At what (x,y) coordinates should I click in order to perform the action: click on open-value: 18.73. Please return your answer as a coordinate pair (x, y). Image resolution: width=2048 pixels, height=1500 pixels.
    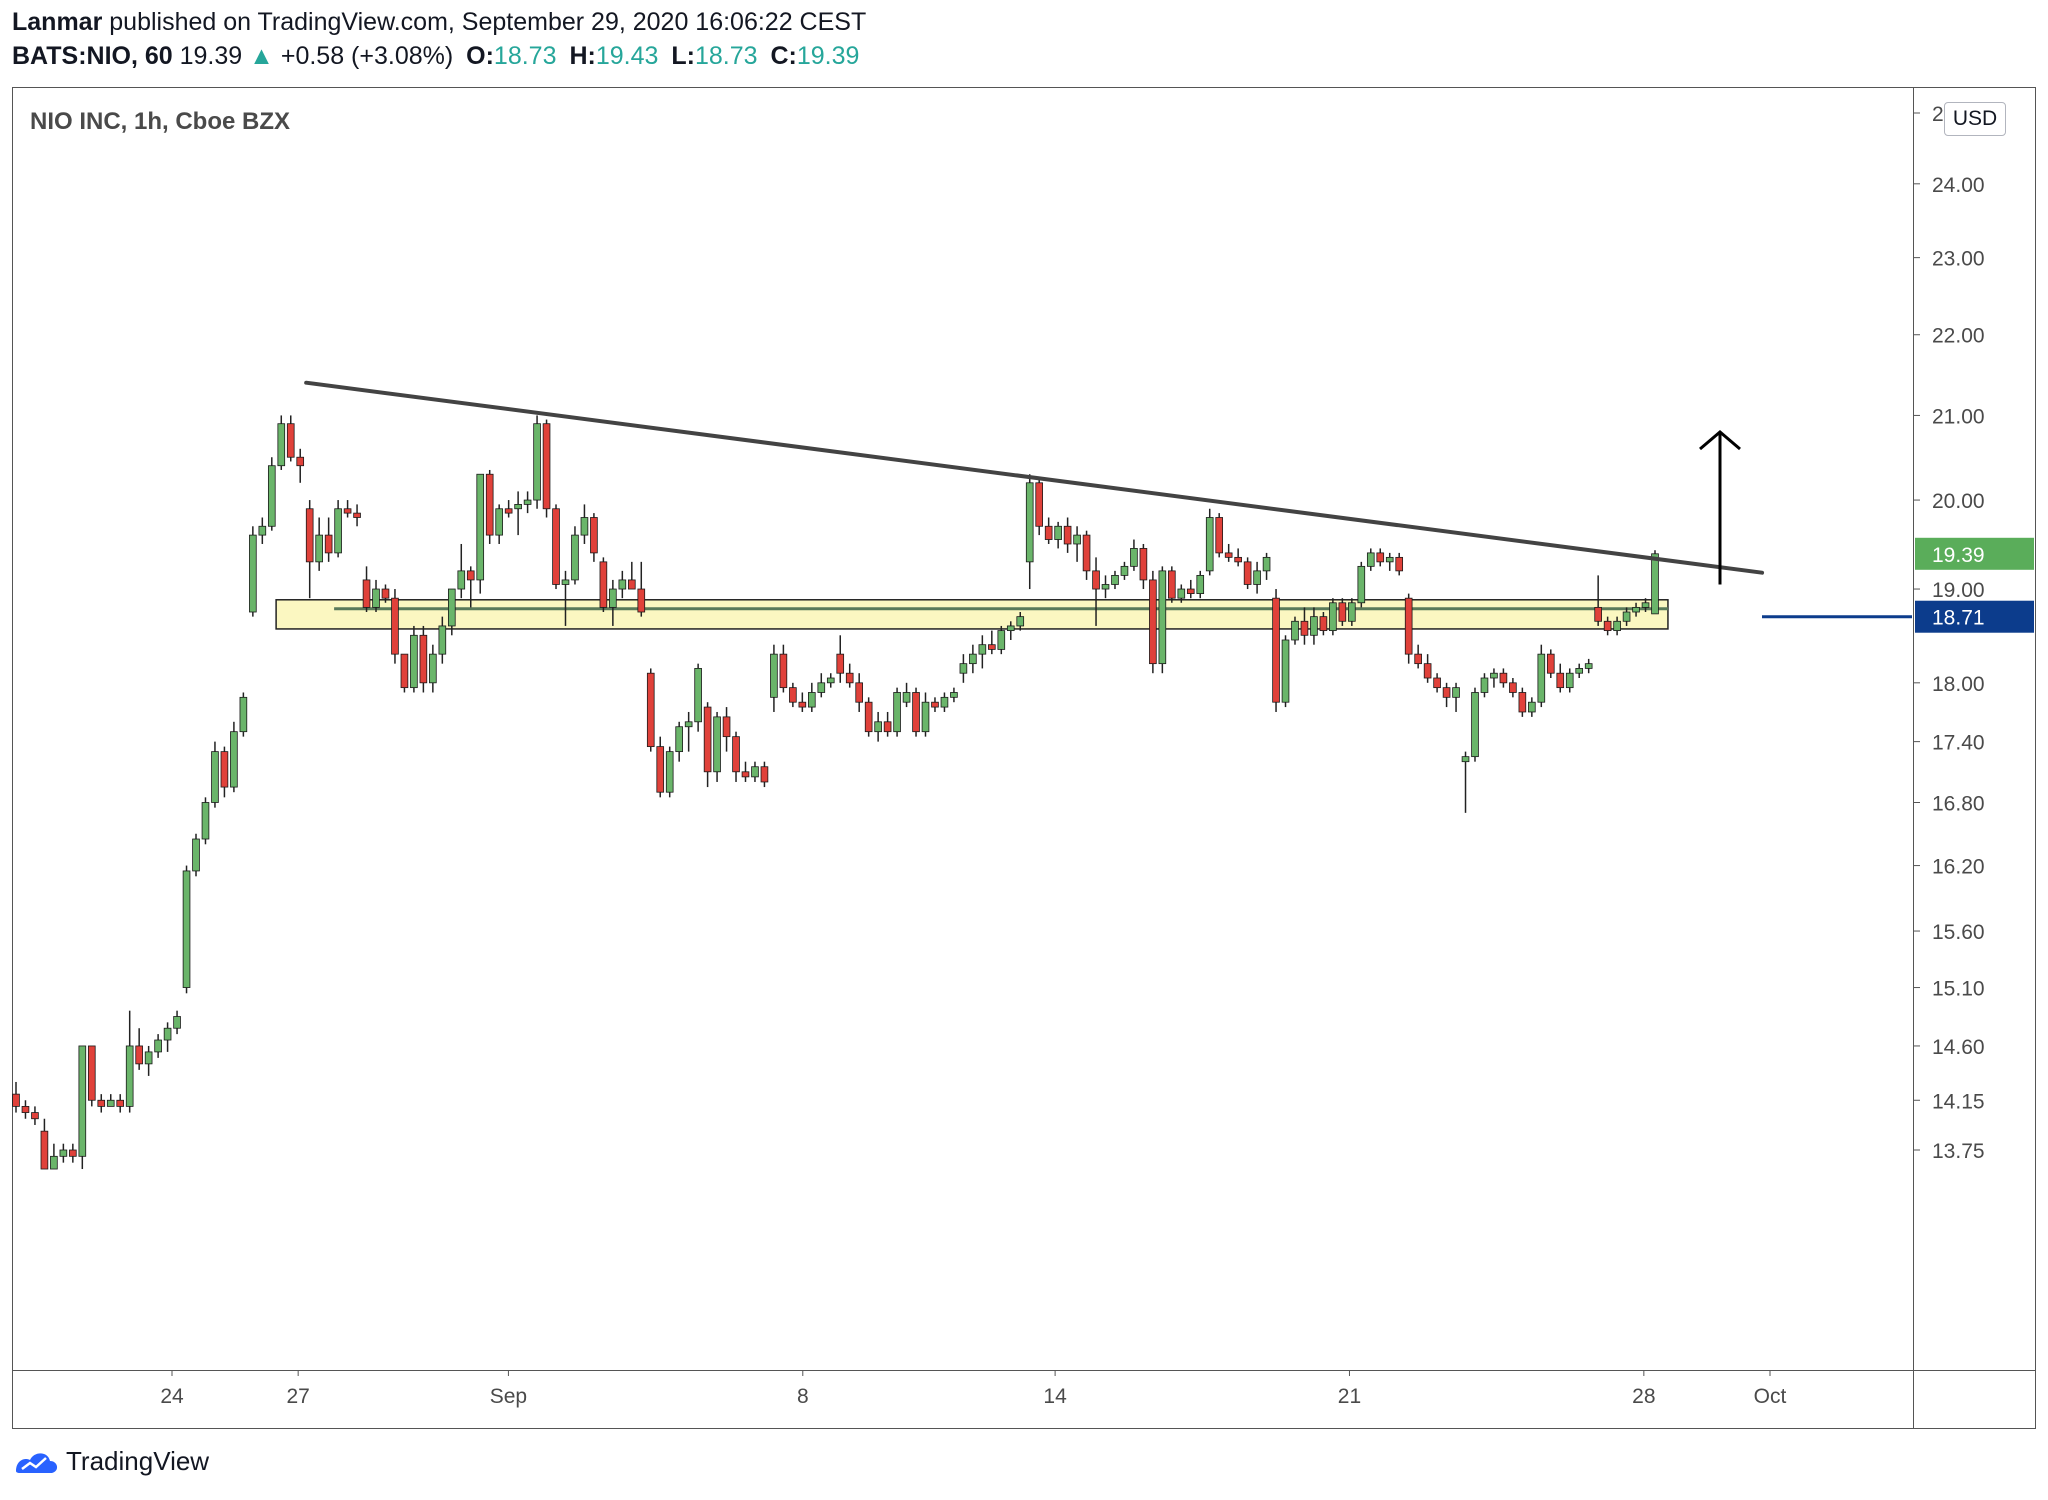
    Looking at the image, I should click on (525, 56).